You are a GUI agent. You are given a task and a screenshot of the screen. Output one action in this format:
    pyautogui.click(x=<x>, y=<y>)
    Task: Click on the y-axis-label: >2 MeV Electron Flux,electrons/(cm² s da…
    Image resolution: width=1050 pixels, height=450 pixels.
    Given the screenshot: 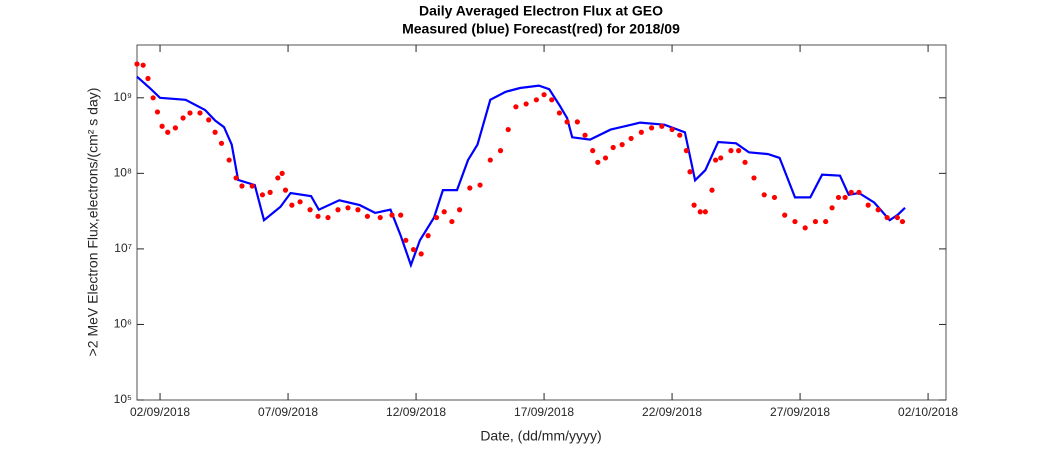 What is the action you would take?
    pyautogui.click(x=93, y=222)
    